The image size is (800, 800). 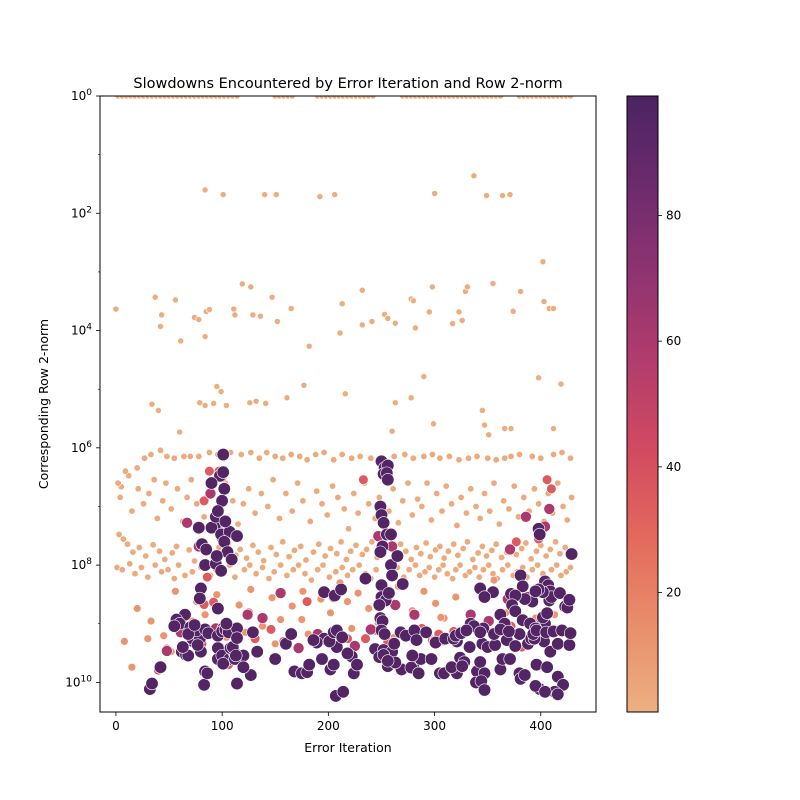 What do you see at coordinates (673, 593) in the screenshot?
I see `colorbar-tick-label: 20` at bounding box center [673, 593].